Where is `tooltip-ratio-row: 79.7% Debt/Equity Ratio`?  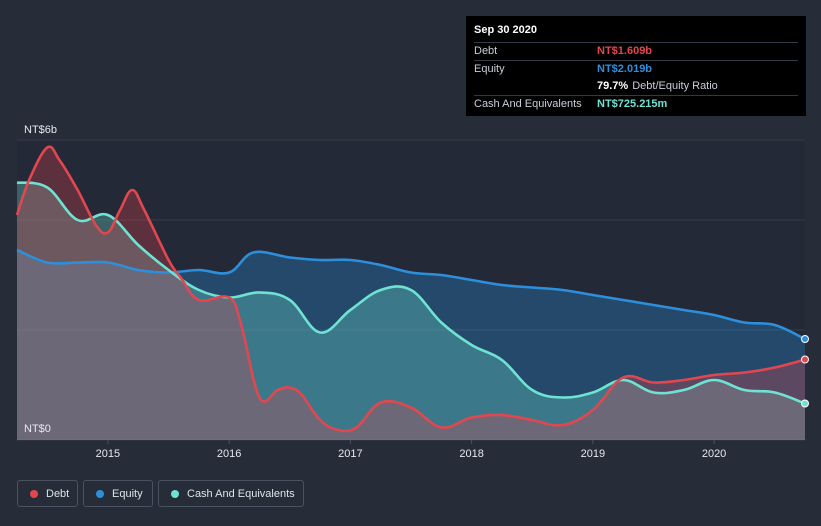
tooltip-ratio-row: 79.7% Debt/Equity Ratio is located at coordinates (636, 86).